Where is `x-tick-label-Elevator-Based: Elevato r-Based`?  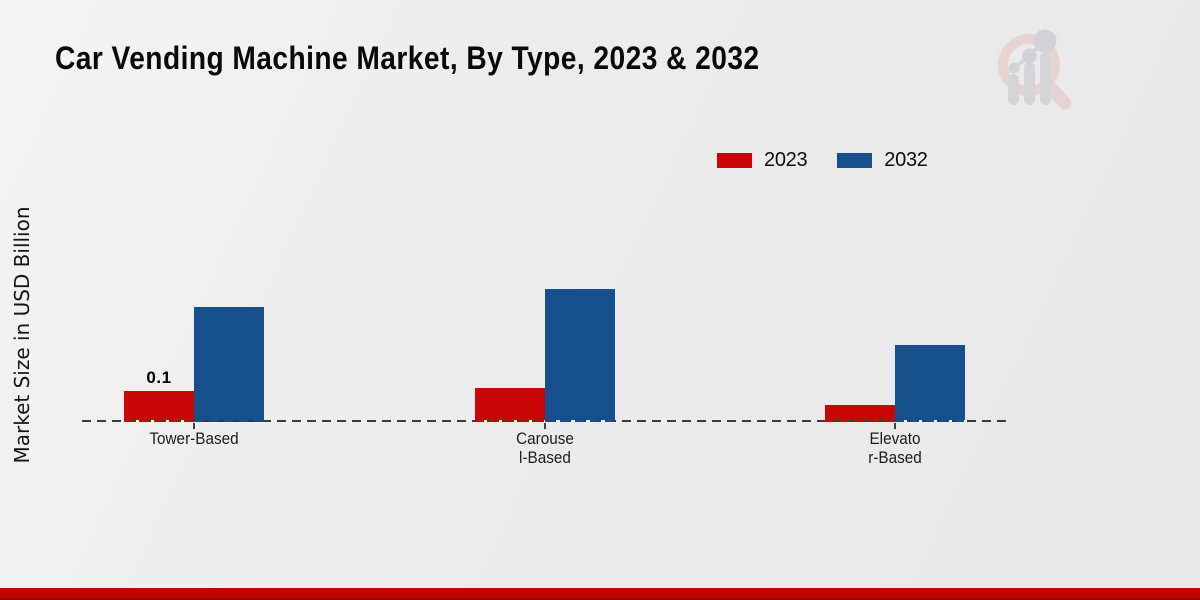
x-tick-label-Elevator-Based: Elevato r-Based is located at coordinates (895, 448).